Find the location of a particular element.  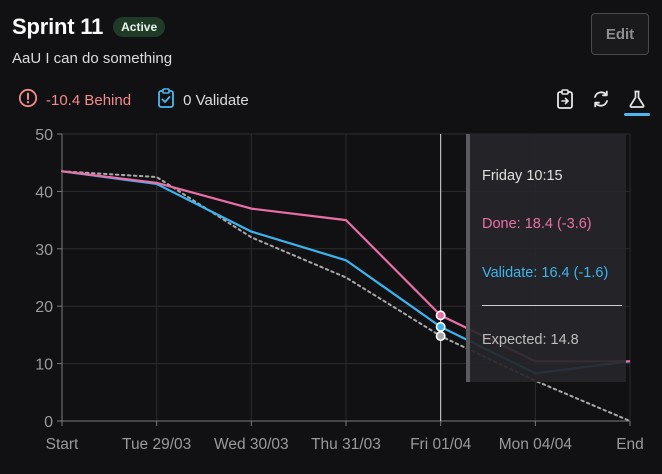

y-tick-label: 40 is located at coordinates (44, 192).